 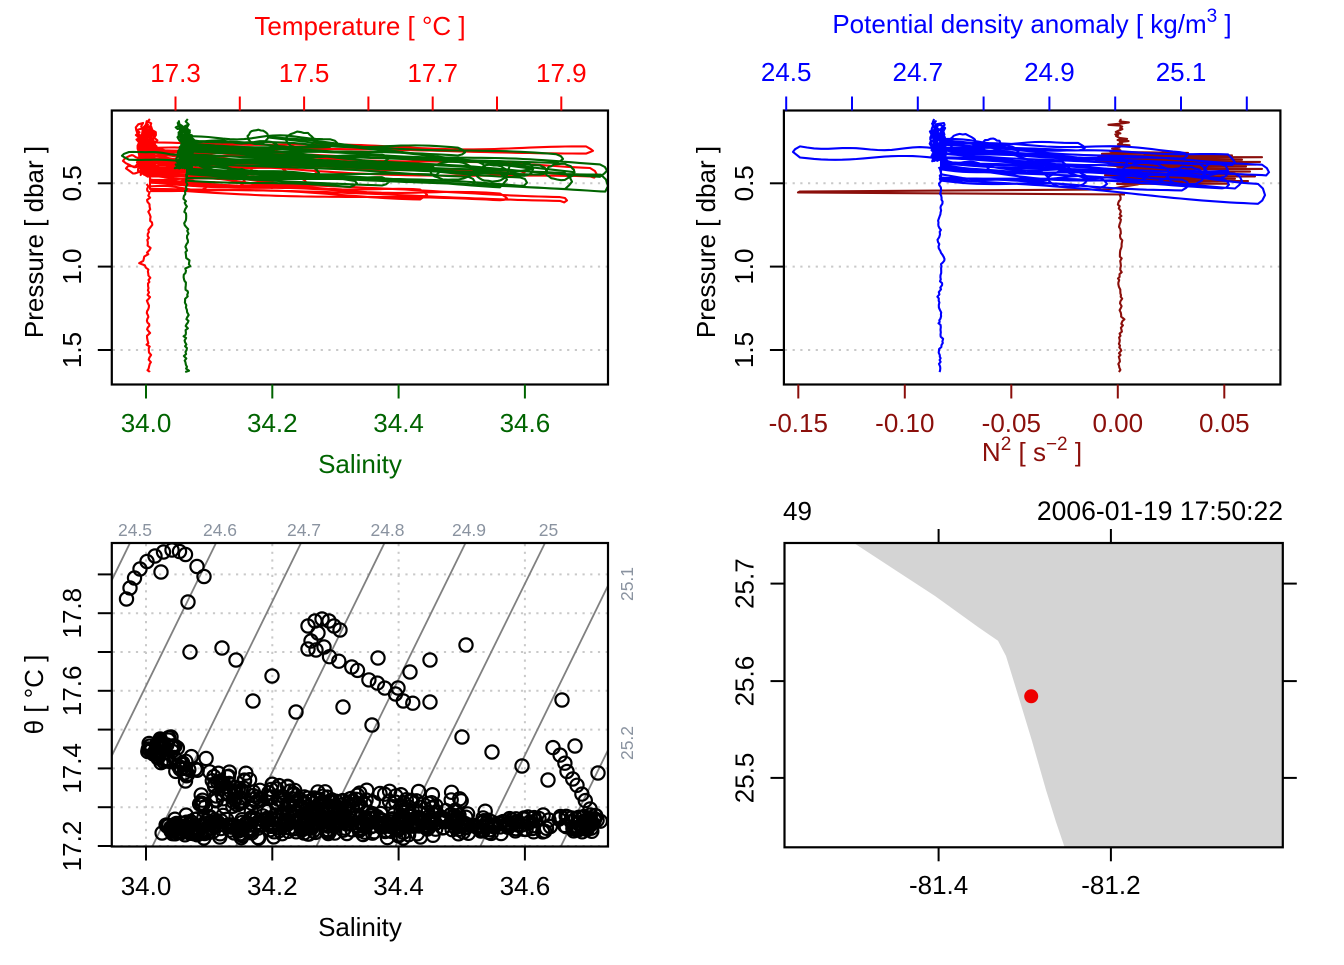 What do you see at coordinates (359, 26) in the screenshot?
I see `svg-text: Temperature [ °C ]` at bounding box center [359, 26].